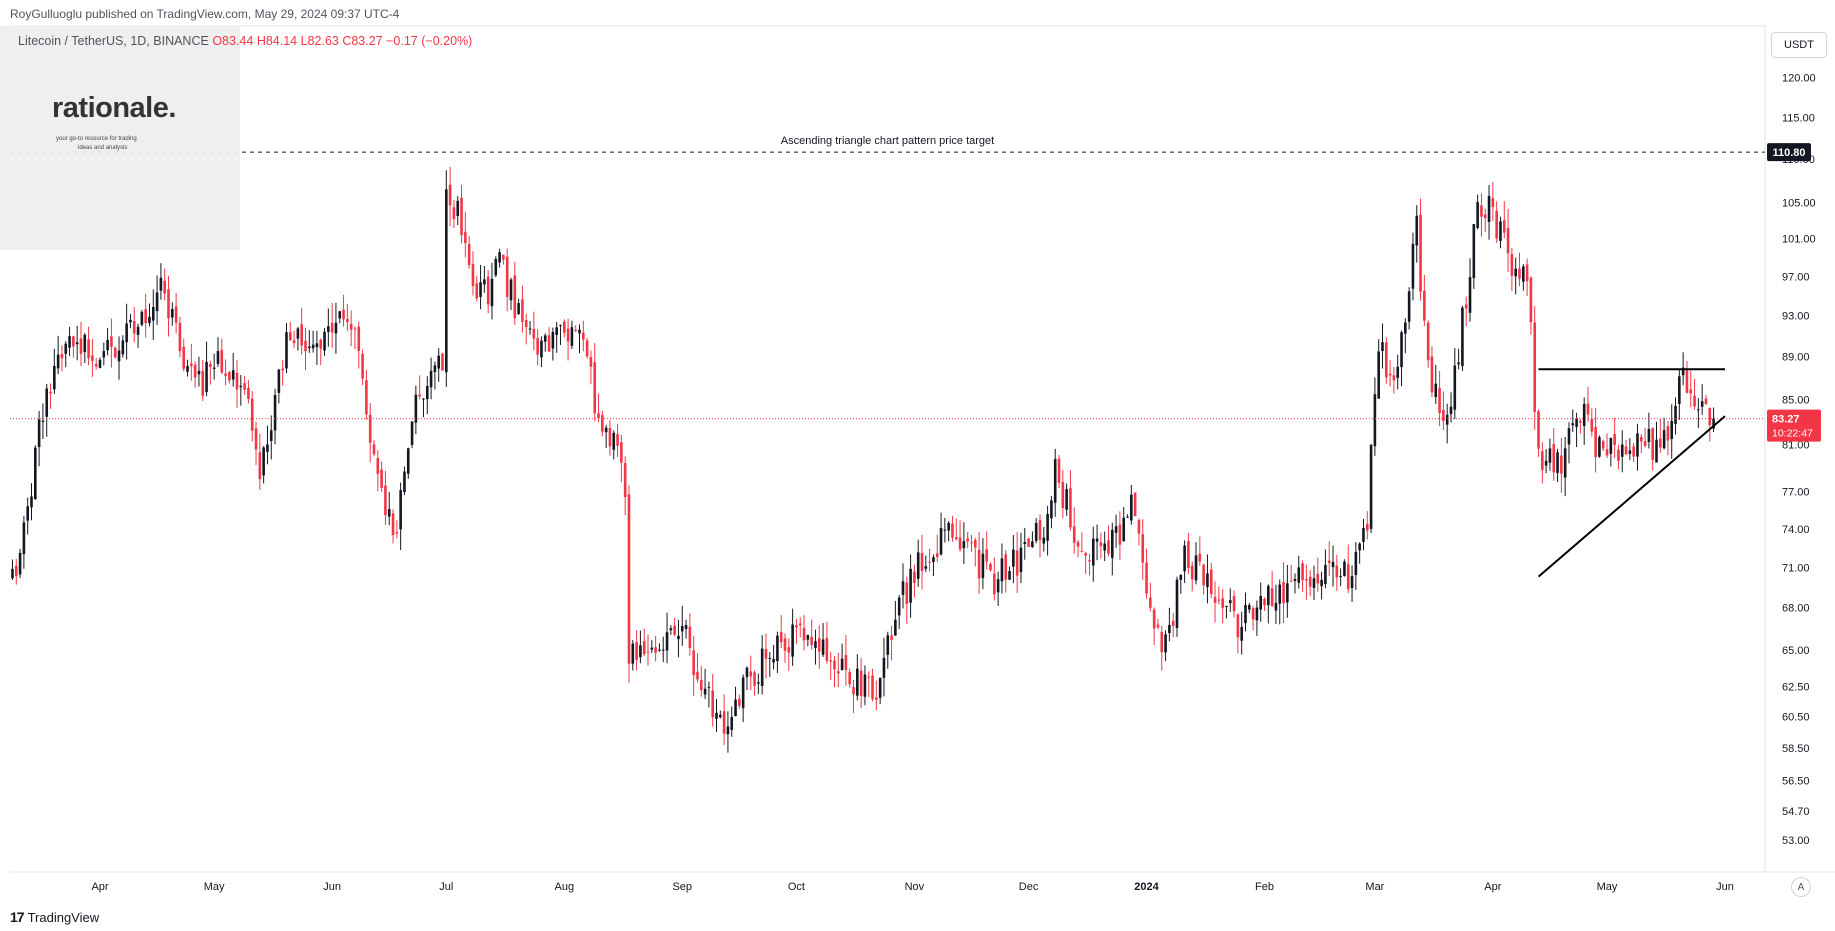  I want to click on y-tick-label: 93.00, so click(1796, 317).